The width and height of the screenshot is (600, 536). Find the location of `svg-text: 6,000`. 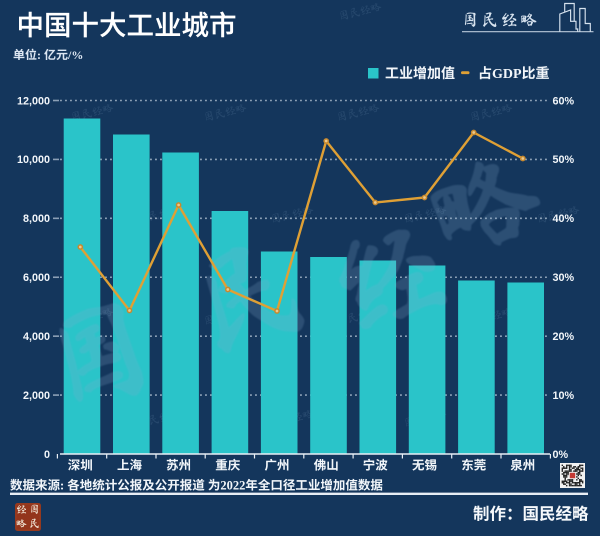

svg-text: 6,000 is located at coordinates (36, 278).